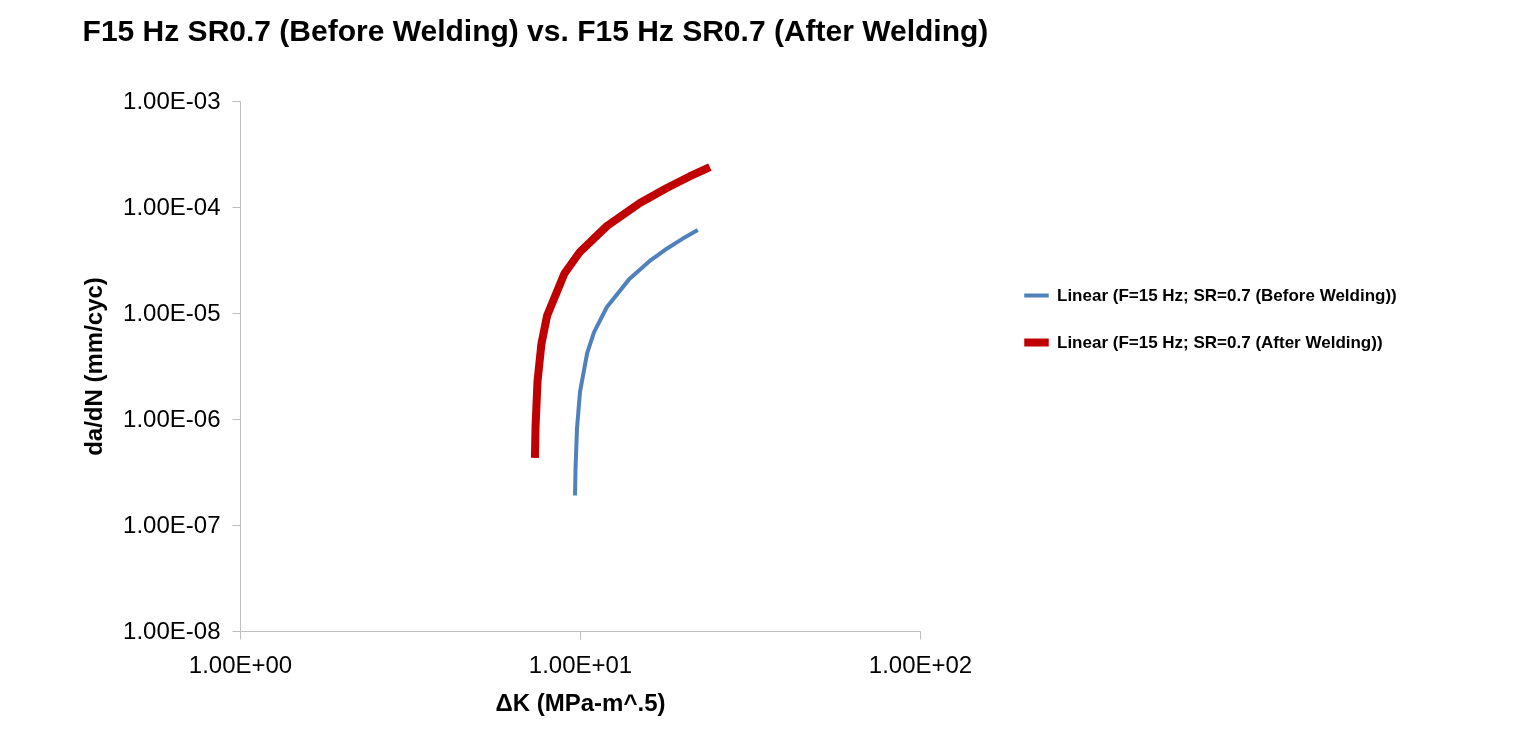 This screenshot has width=1540, height=754. Describe the element at coordinates (172, 630) in the screenshot. I see `y-tick-label: 1.00E-08` at that location.